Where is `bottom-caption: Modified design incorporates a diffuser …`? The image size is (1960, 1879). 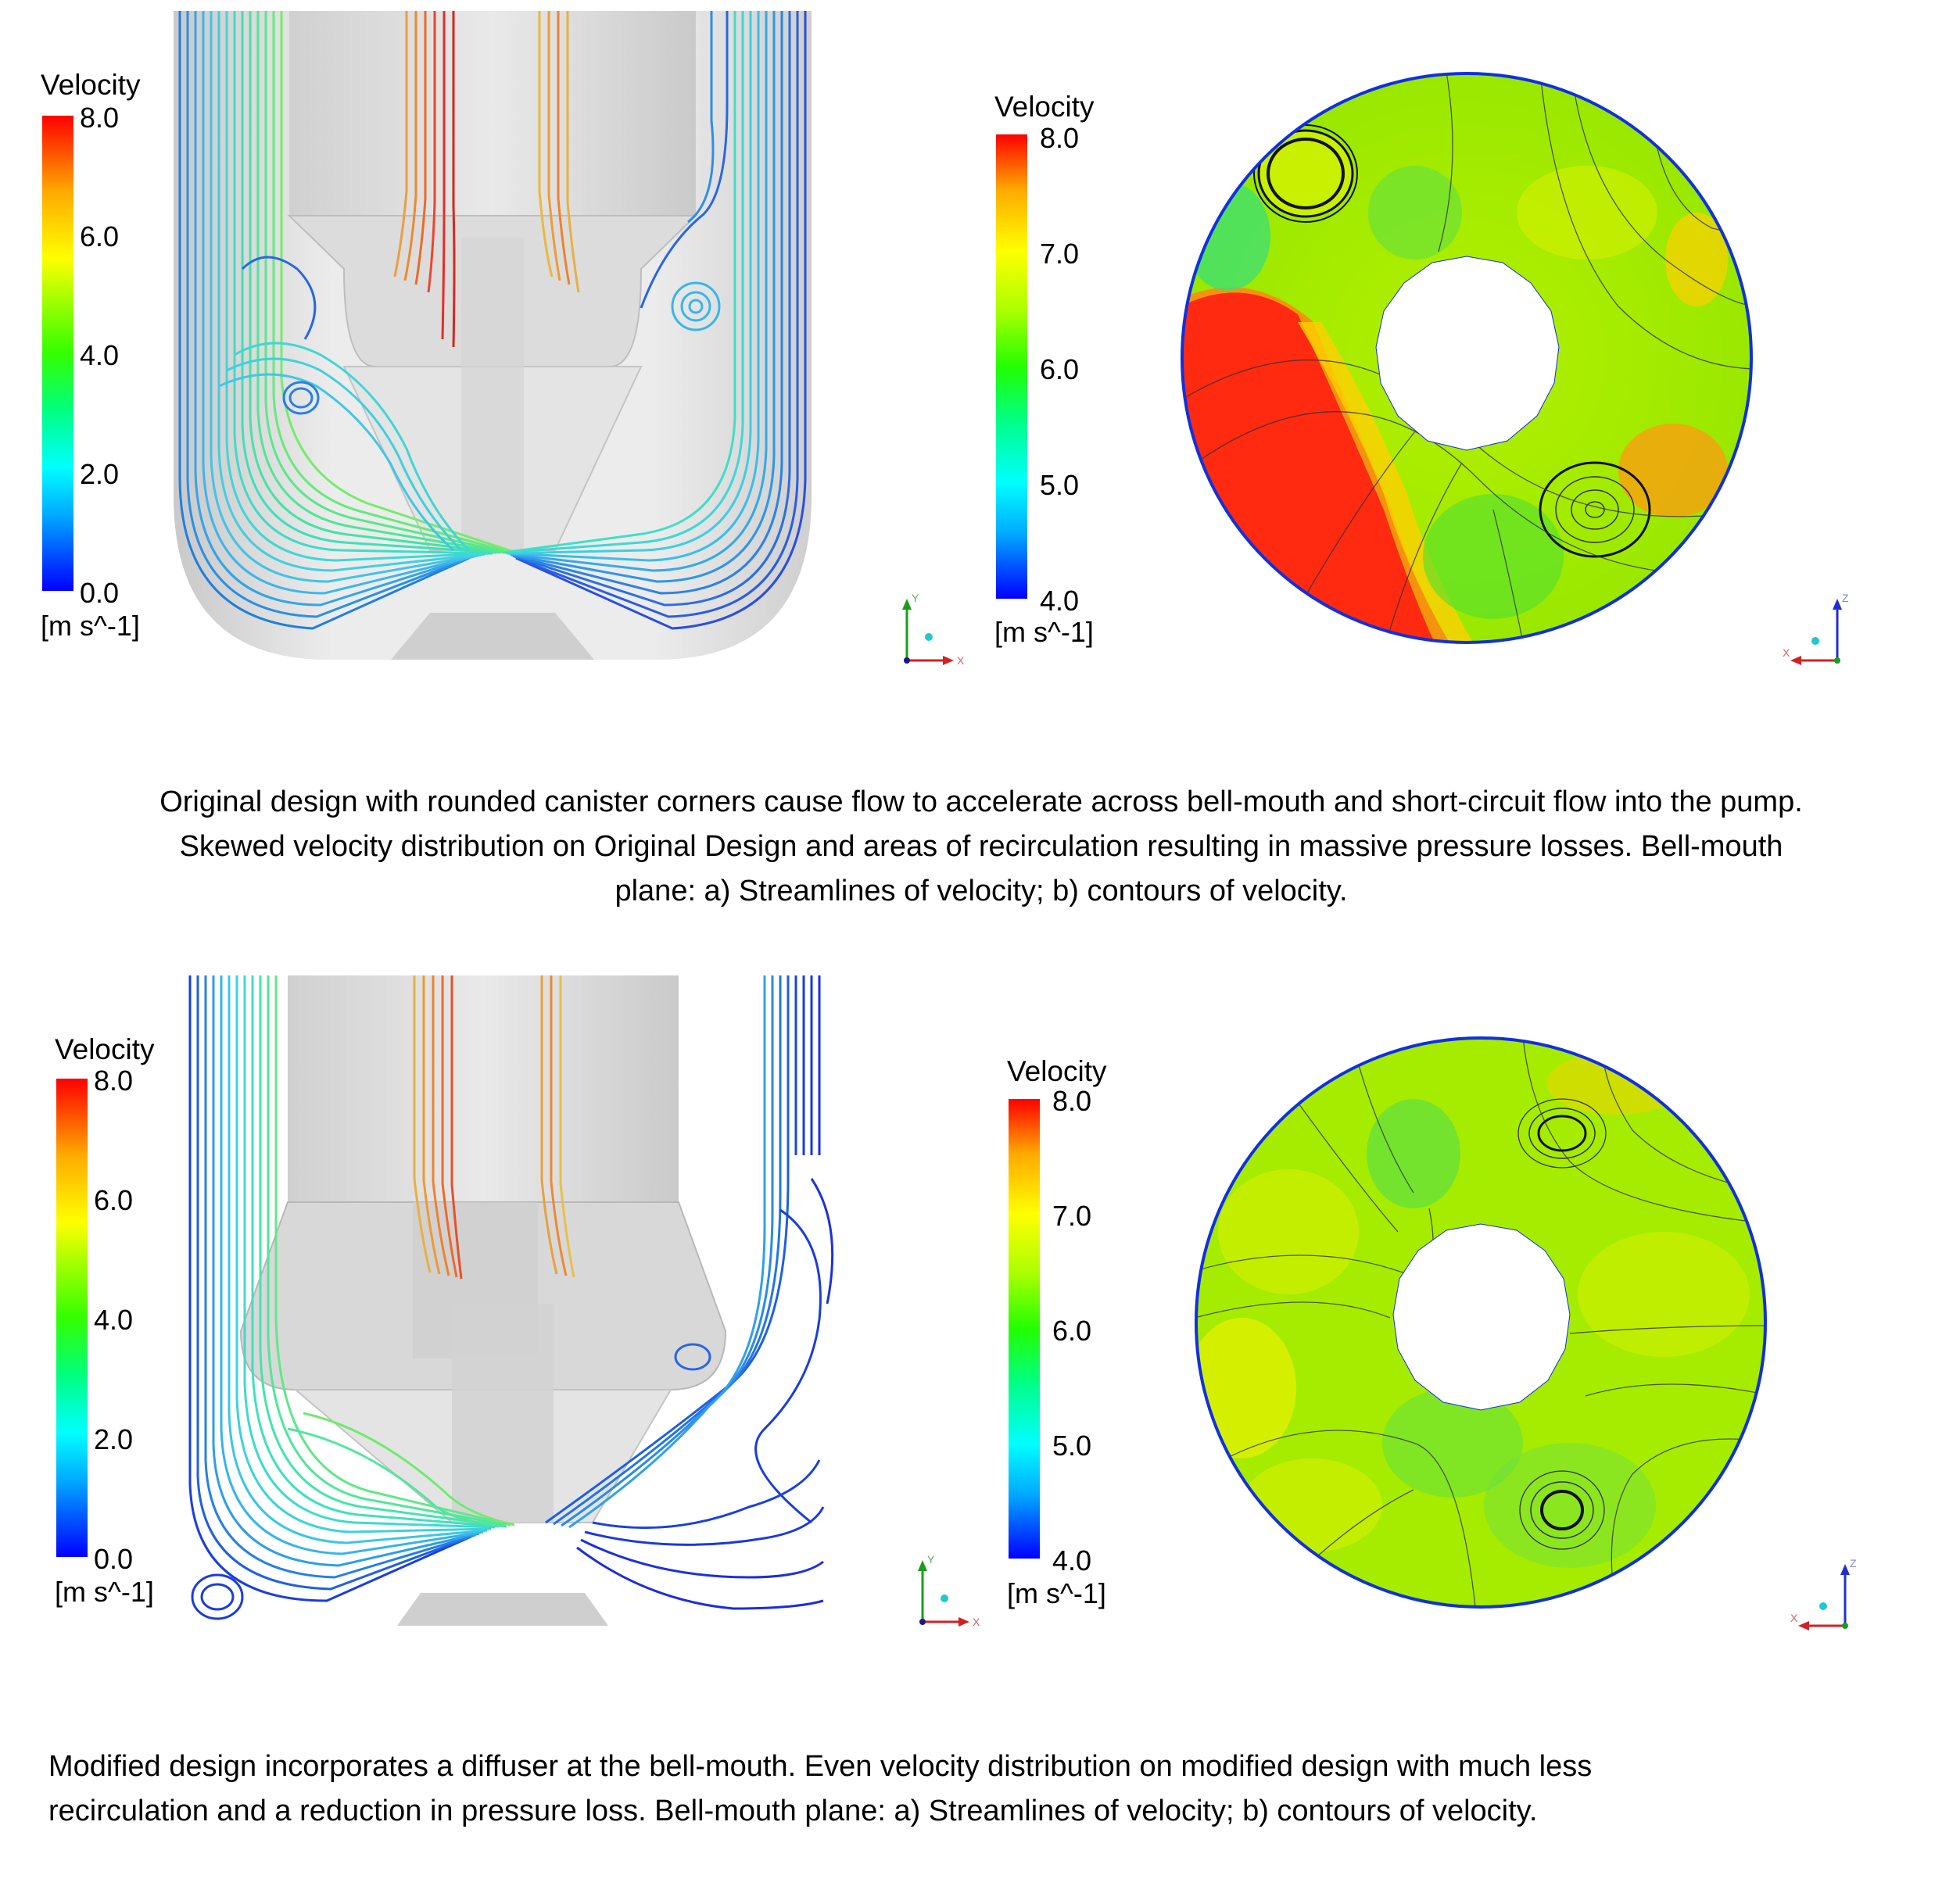
bottom-caption: Modified design incorporates a diffuser … is located at coordinates (986, 1790).